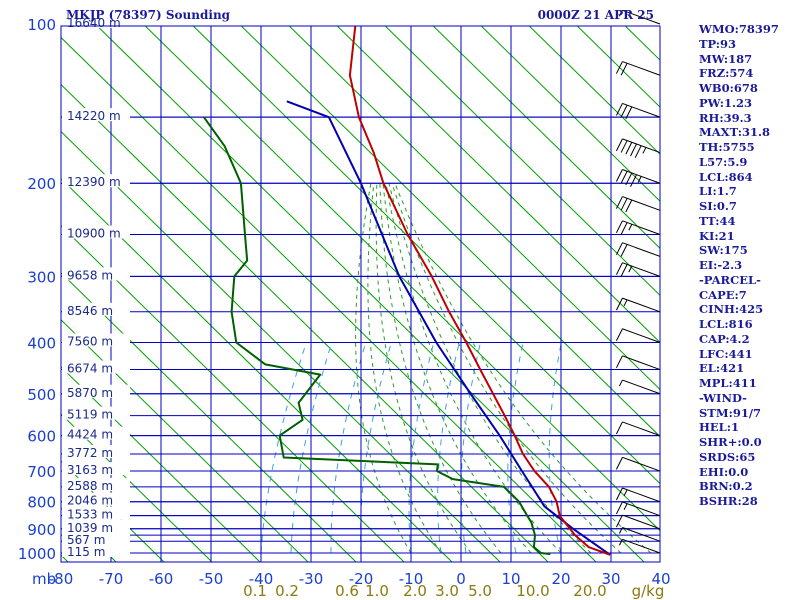 The height and width of the screenshot is (600, 800). Describe the element at coordinates (90, 415) in the screenshot. I see `height-label: 5119 m` at that location.